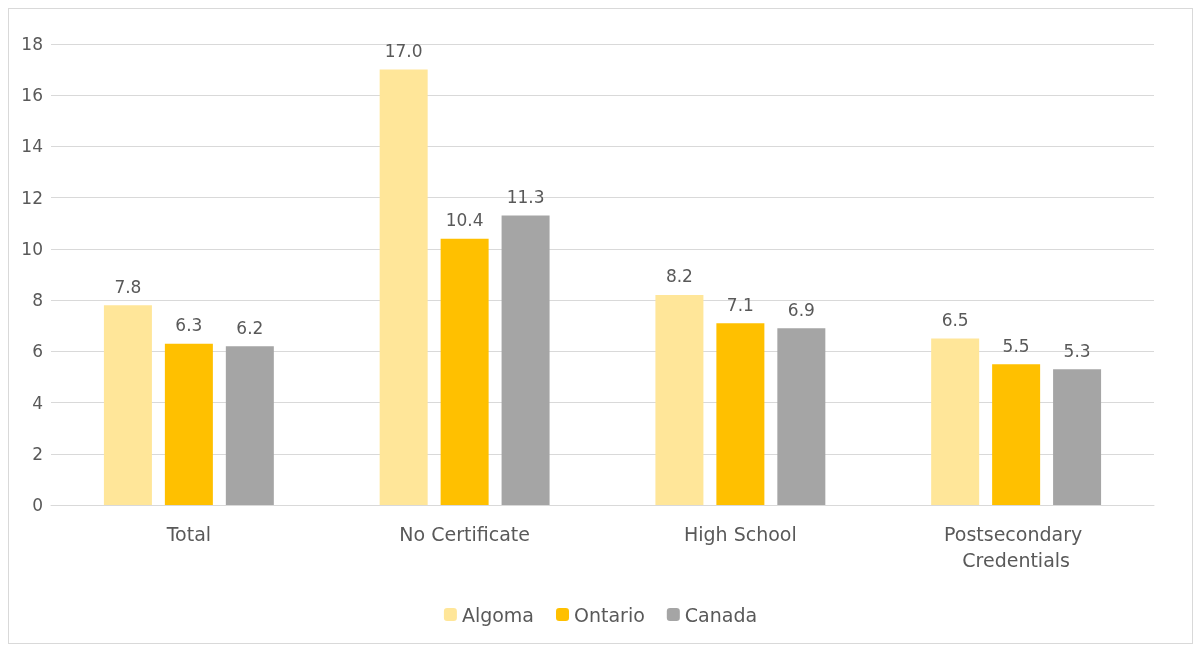  What do you see at coordinates (464, 220) in the screenshot?
I see `data-label: 10.4` at bounding box center [464, 220].